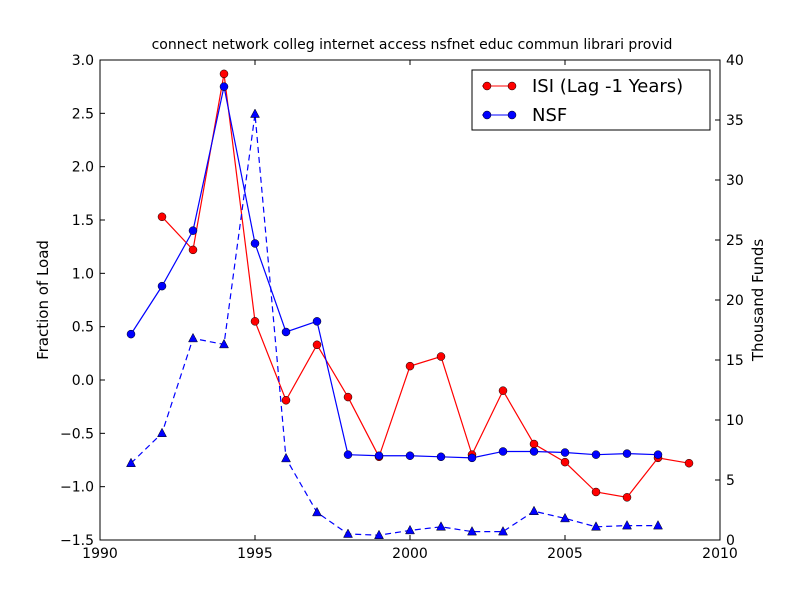 The width and height of the screenshot is (800, 605). Describe the element at coordinates (83, 274) in the screenshot. I see `y-tick-label: 1.0` at that location.